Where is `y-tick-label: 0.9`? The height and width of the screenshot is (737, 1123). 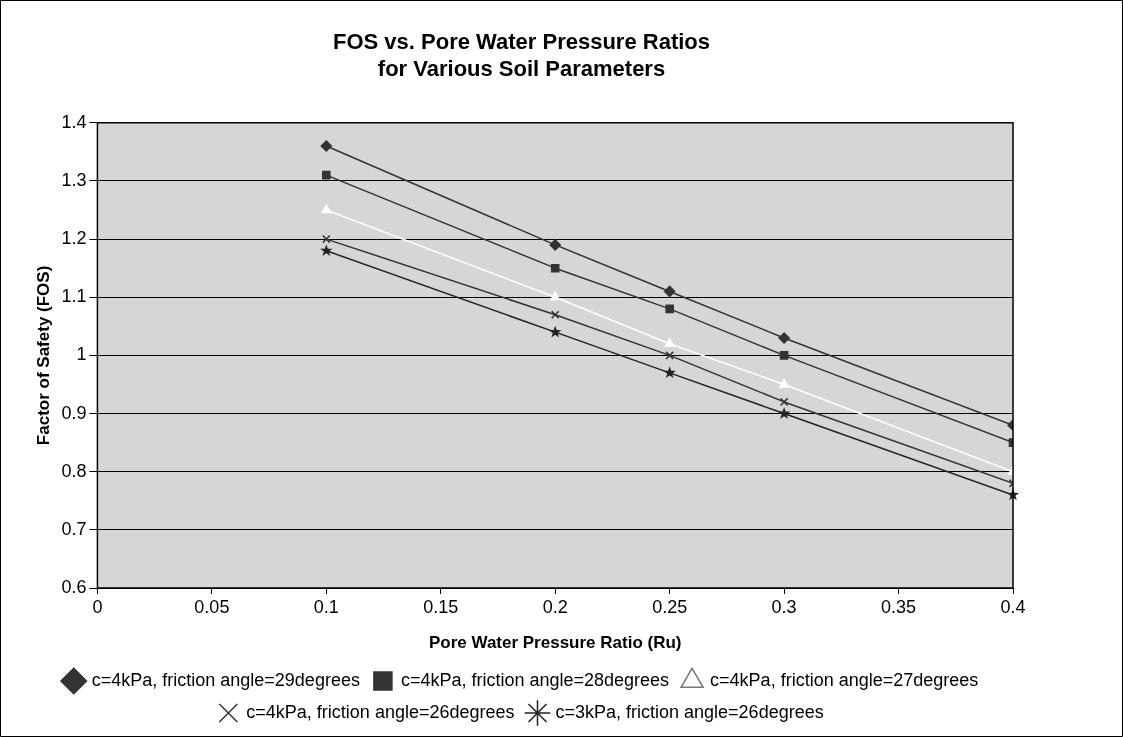
y-tick-label: 0.9 is located at coordinates (74, 412).